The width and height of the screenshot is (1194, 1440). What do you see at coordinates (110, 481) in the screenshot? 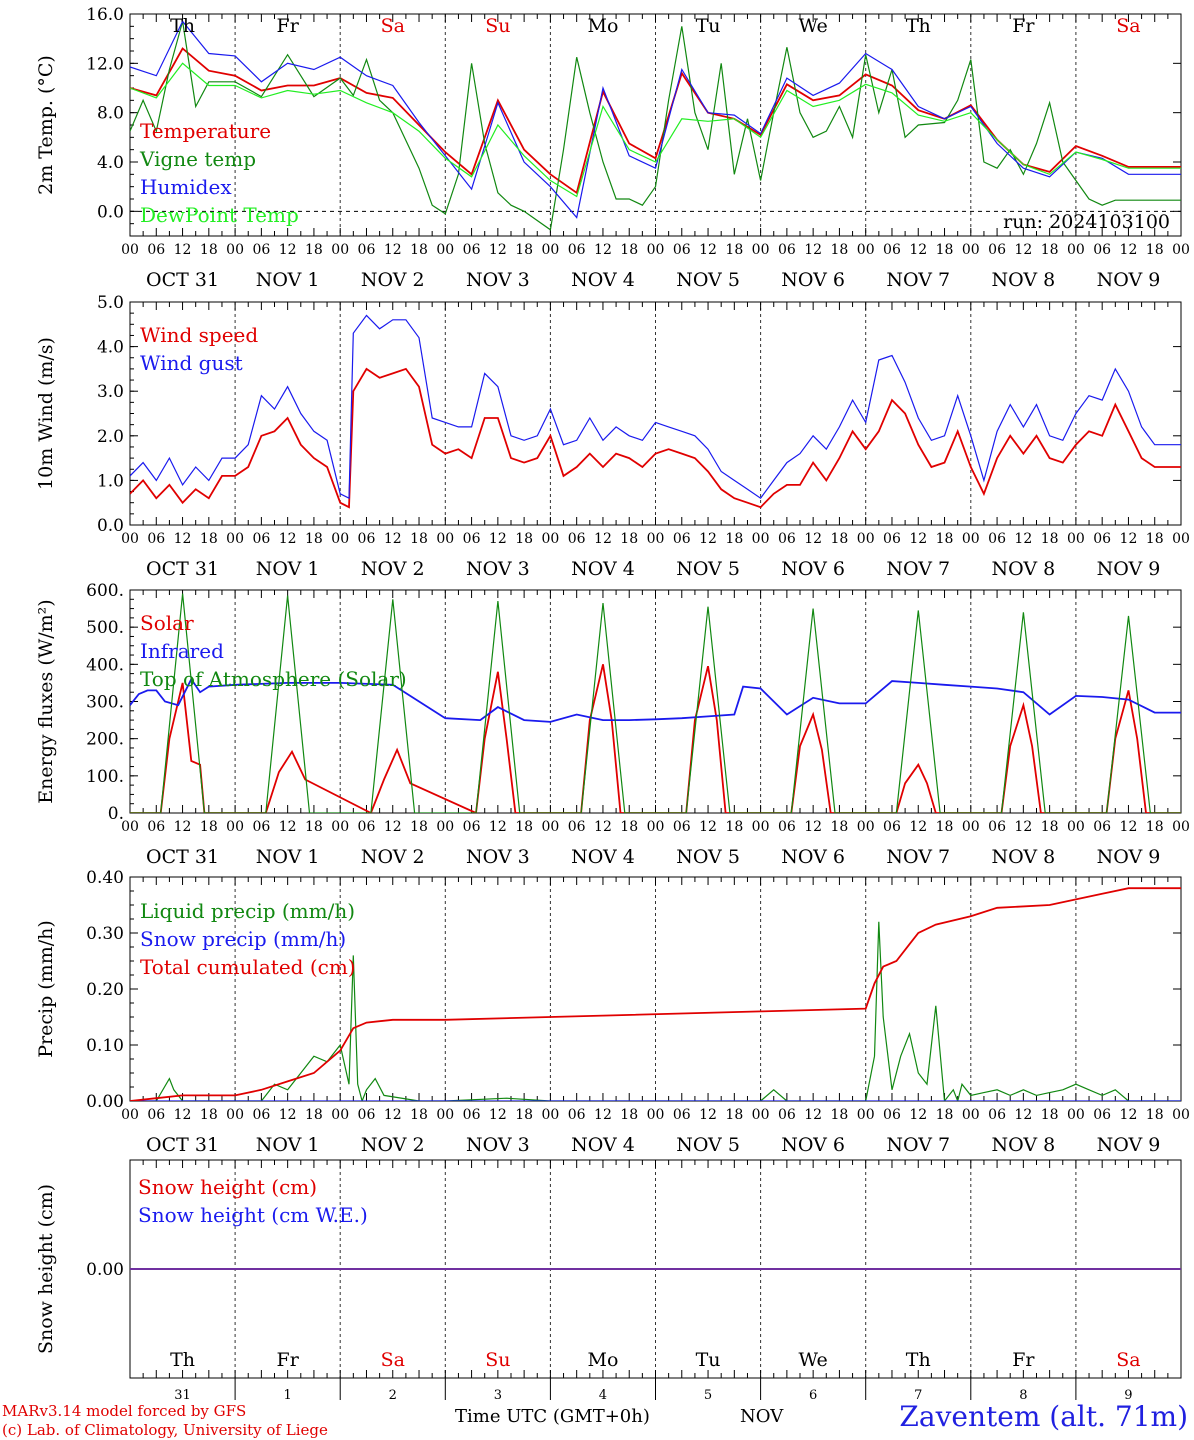
I see `y-tick-label: 1.0` at bounding box center [110, 481].